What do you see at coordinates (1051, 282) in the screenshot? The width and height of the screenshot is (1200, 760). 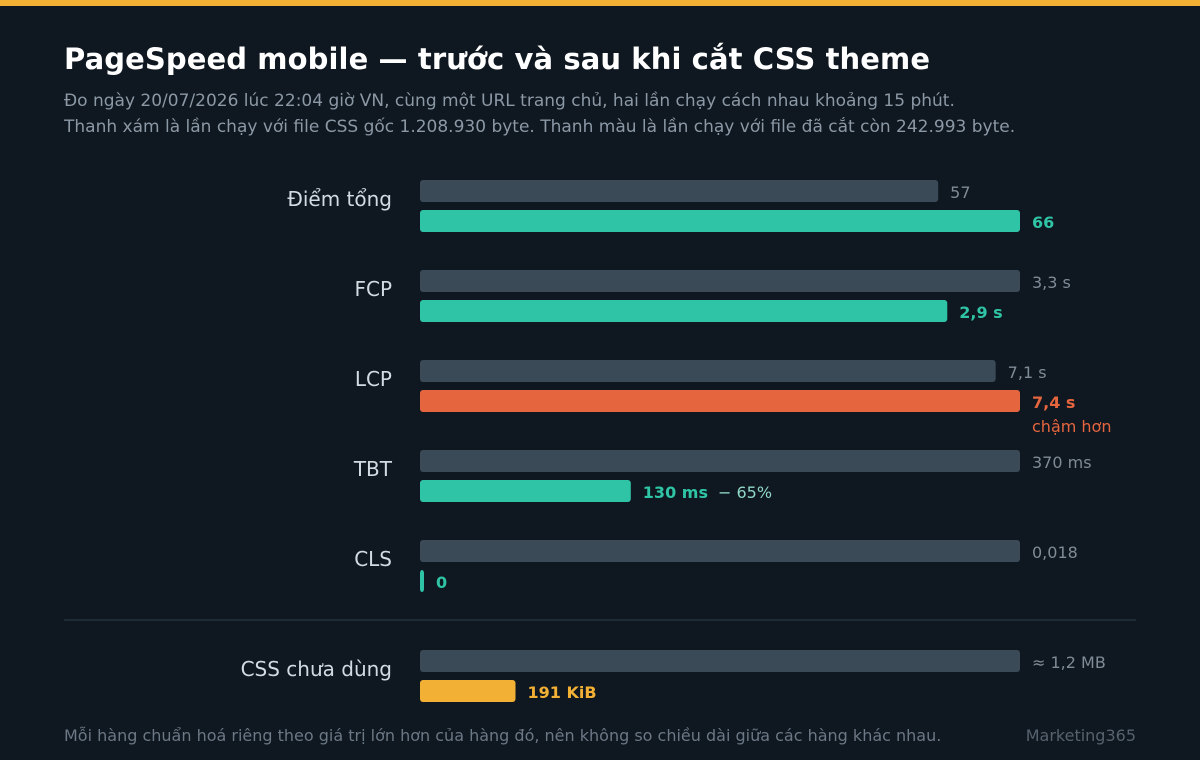 I see `value-label-before-1: 3,3 s` at bounding box center [1051, 282].